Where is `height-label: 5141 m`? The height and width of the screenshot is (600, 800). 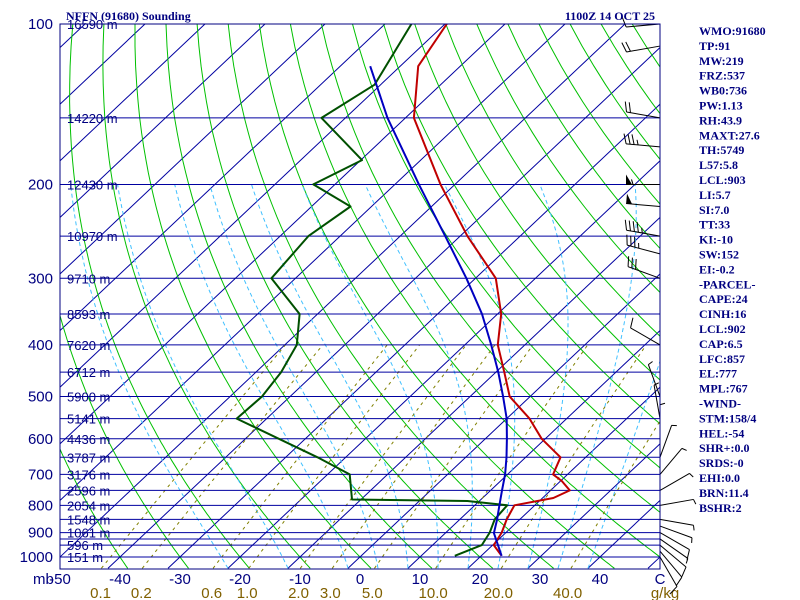 height-label: 5141 m is located at coordinates (88, 419).